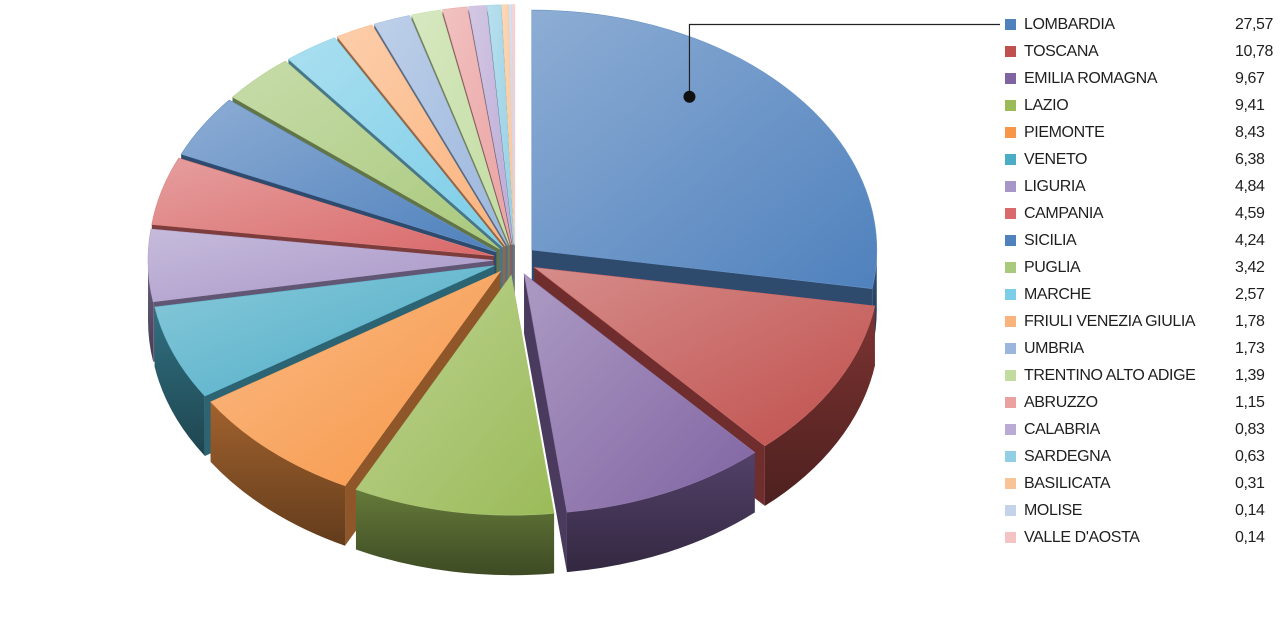 The image size is (1288, 630). What do you see at coordinates (1145, 402) in the screenshot?
I see `legend-item-abruzzo: ABRUZZO 1,15` at bounding box center [1145, 402].